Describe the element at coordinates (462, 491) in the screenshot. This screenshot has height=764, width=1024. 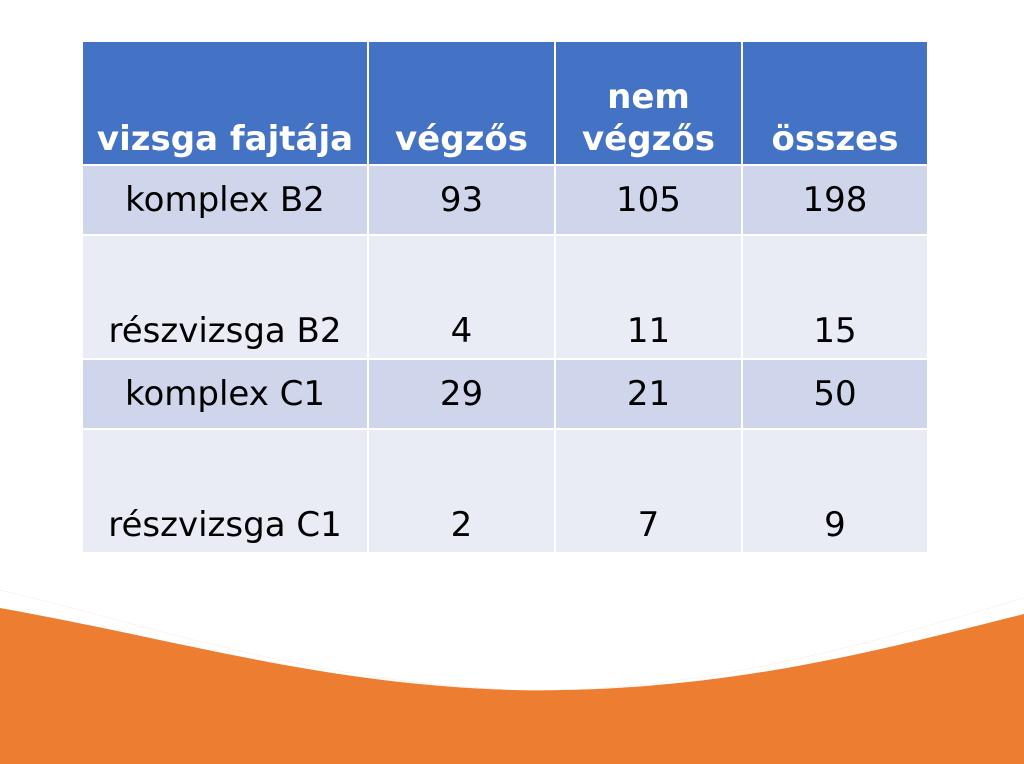
I see `cell-graduating: 2` at that location.